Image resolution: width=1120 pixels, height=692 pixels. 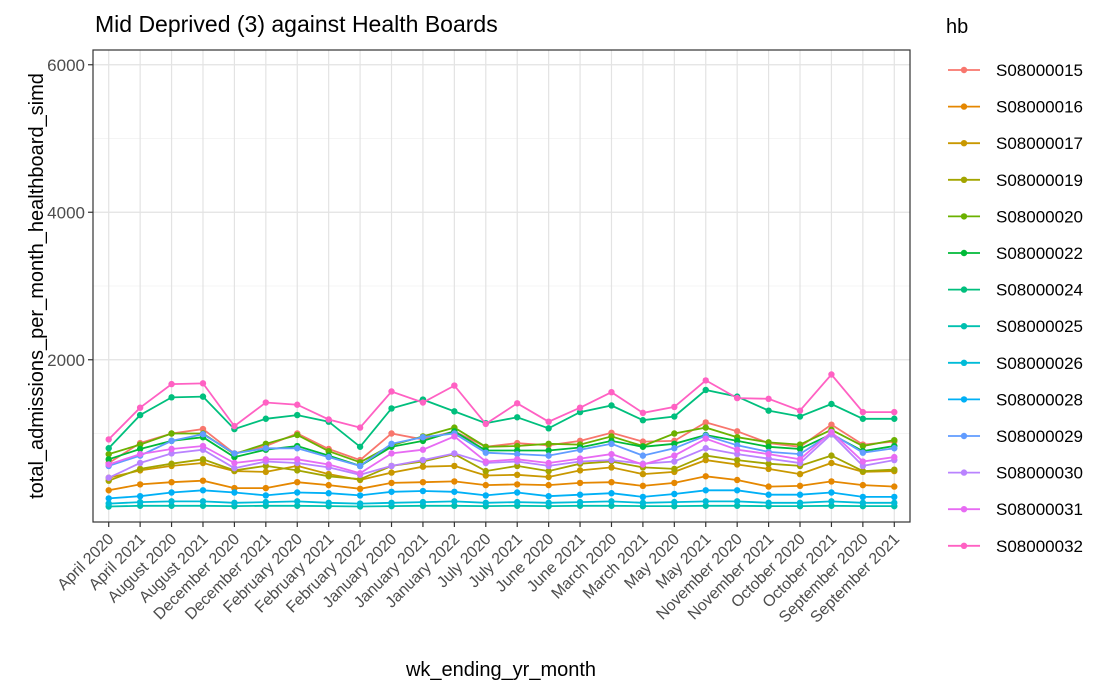 I want to click on legend-label: S08000024, so click(x=1039, y=290).